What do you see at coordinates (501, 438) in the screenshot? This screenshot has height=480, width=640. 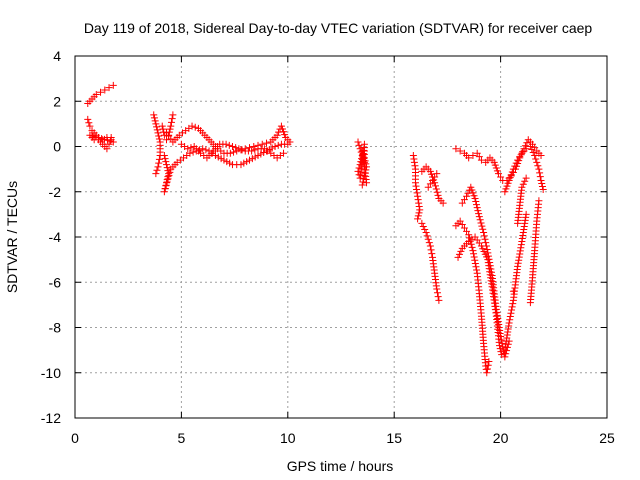 I see `x-tick-label: 20` at bounding box center [501, 438].